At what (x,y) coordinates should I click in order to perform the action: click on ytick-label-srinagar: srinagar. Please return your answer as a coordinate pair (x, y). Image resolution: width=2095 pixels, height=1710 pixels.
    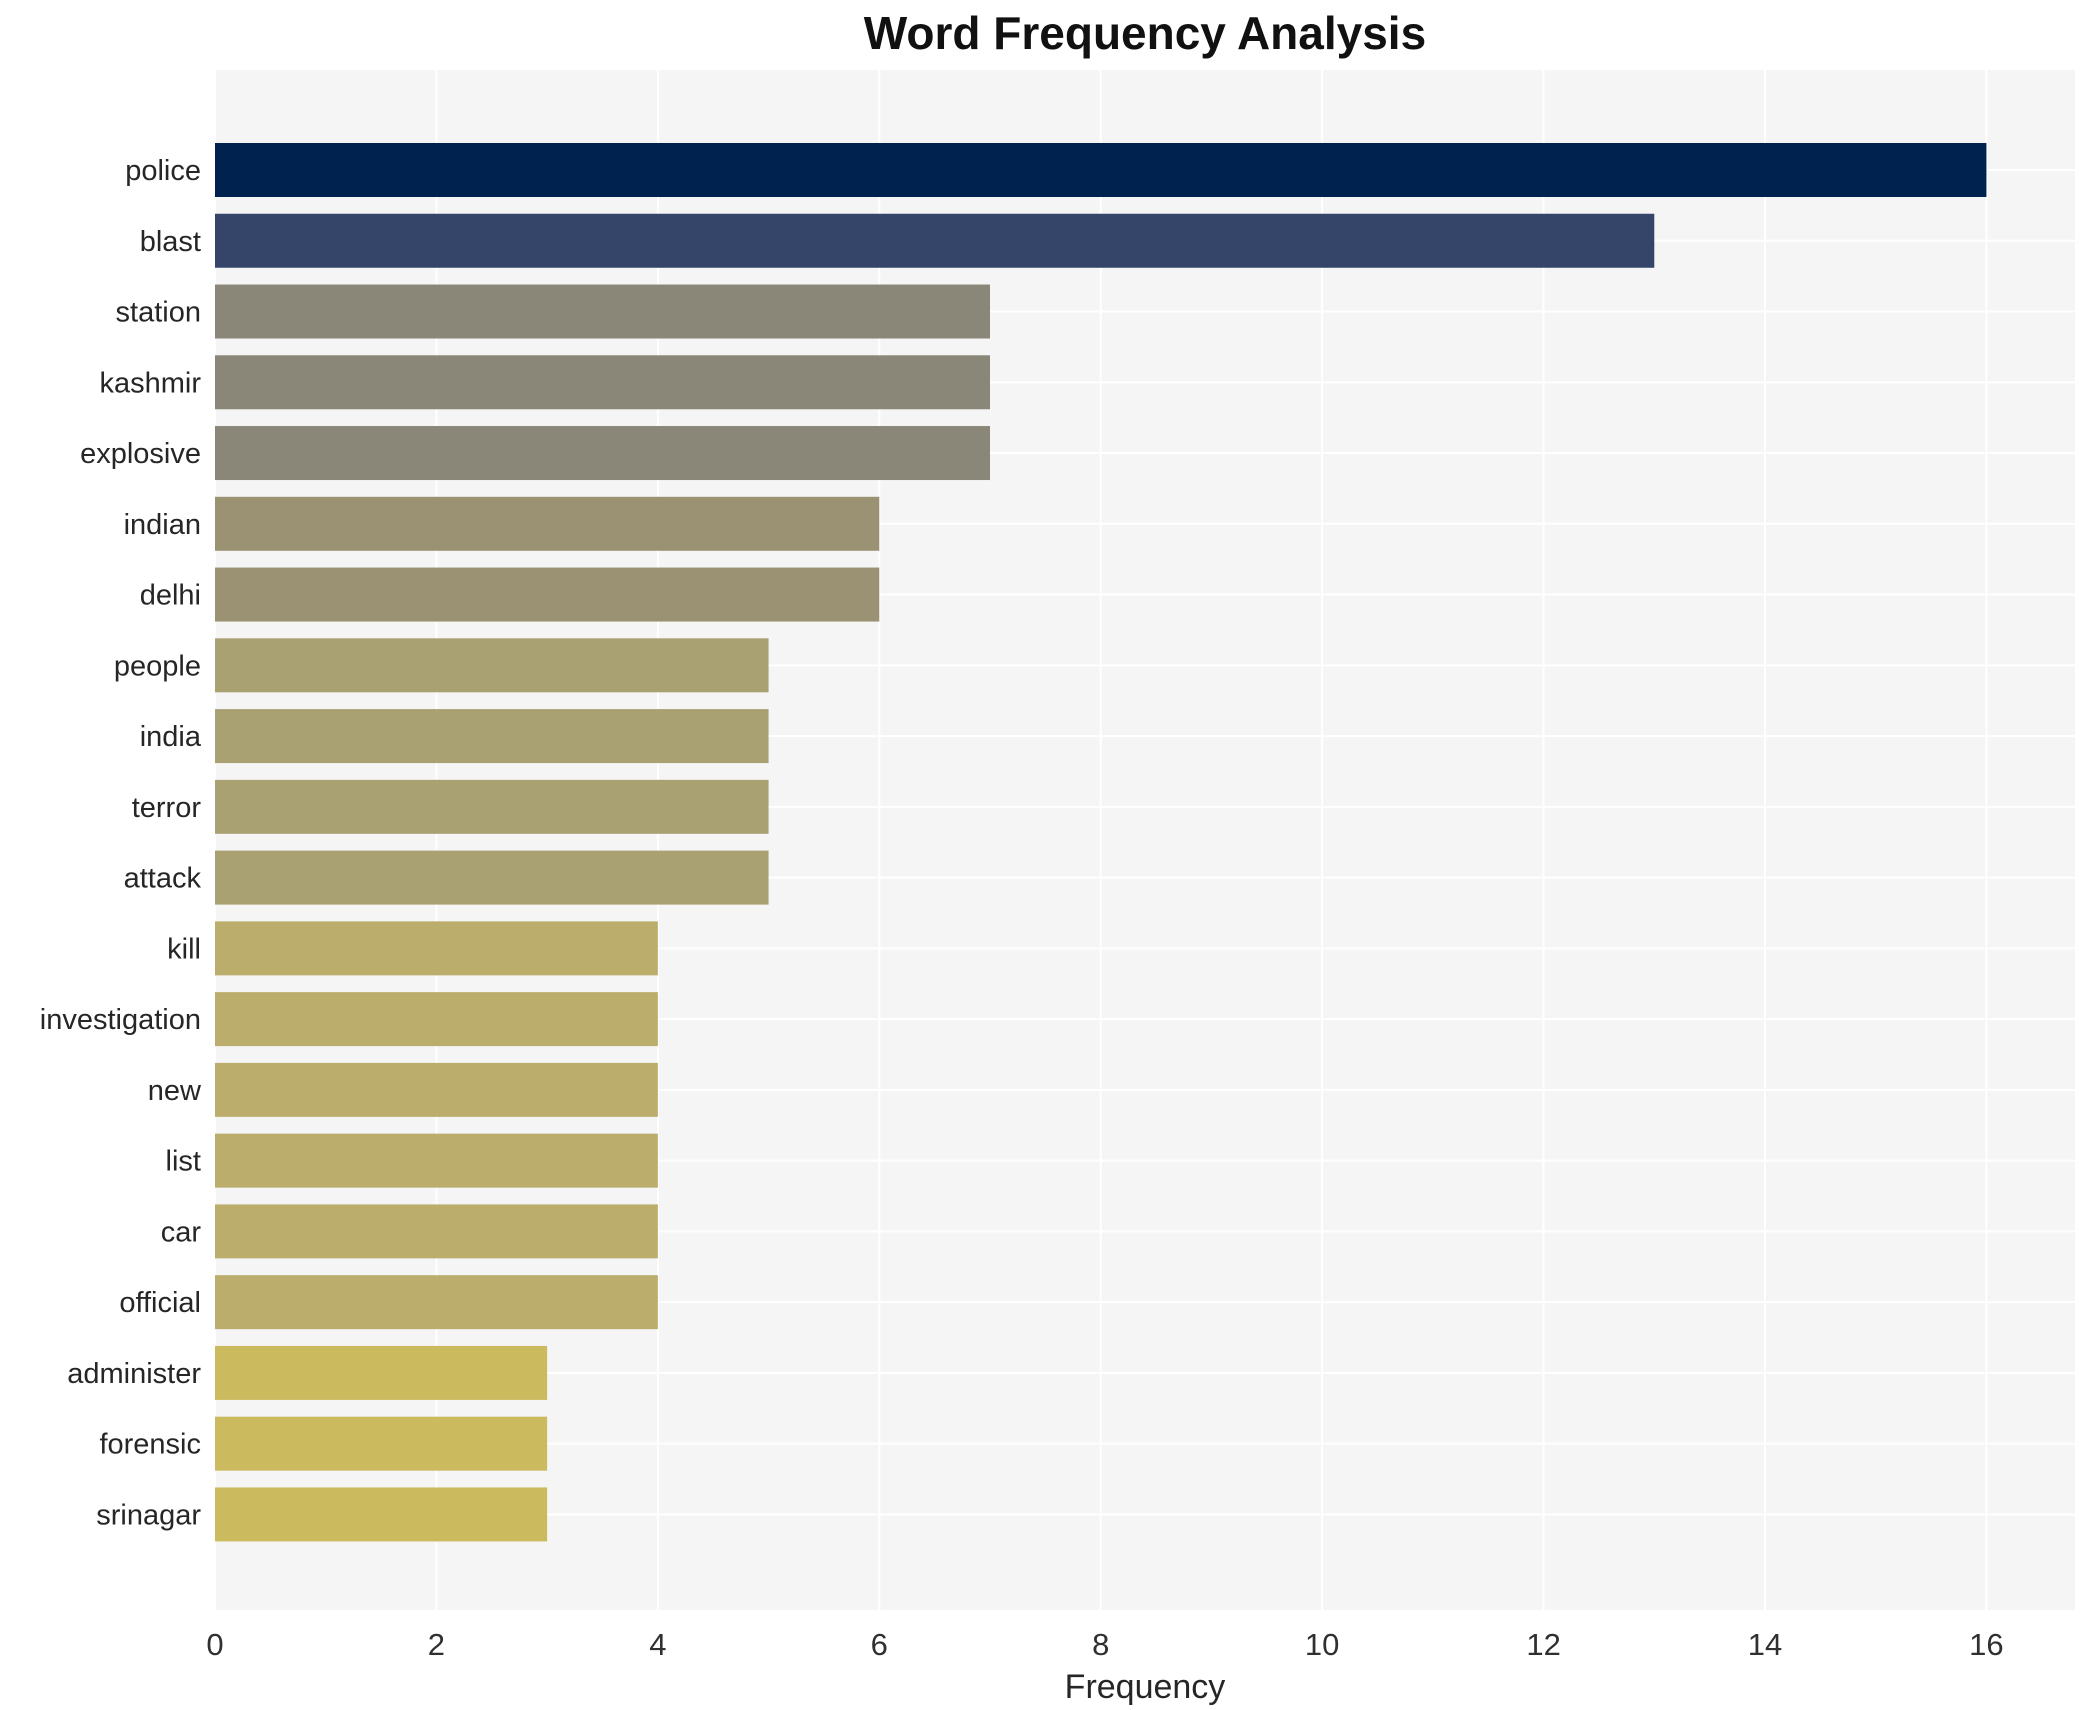
    Looking at the image, I should click on (148, 1515).